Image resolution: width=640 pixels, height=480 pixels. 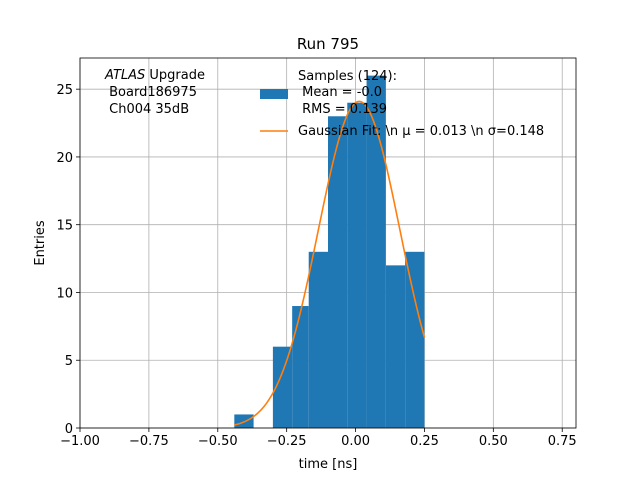 What do you see at coordinates (64, 90) in the screenshot?
I see `y-tick-label-5: 25` at bounding box center [64, 90].